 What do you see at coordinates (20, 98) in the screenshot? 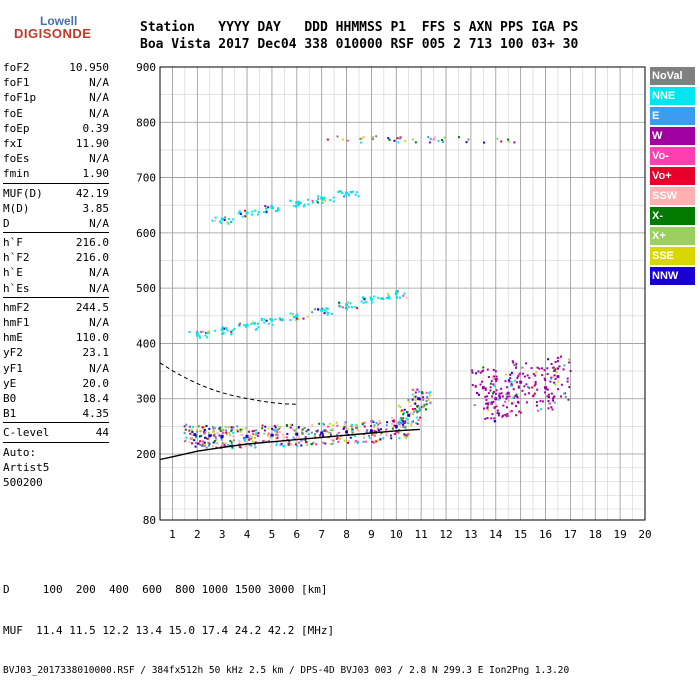
I see `param-label: foF1p` at bounding box center [20, 98].